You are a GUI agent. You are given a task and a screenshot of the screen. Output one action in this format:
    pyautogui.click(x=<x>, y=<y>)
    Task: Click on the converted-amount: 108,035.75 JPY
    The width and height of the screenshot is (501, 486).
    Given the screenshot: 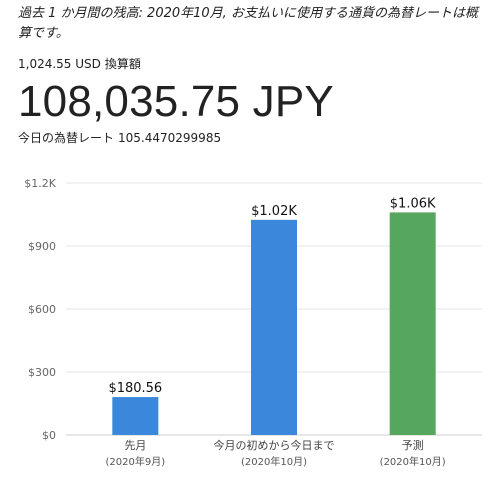 What is the action you would take?
    pyautogui.click(x=176, y=101)
    